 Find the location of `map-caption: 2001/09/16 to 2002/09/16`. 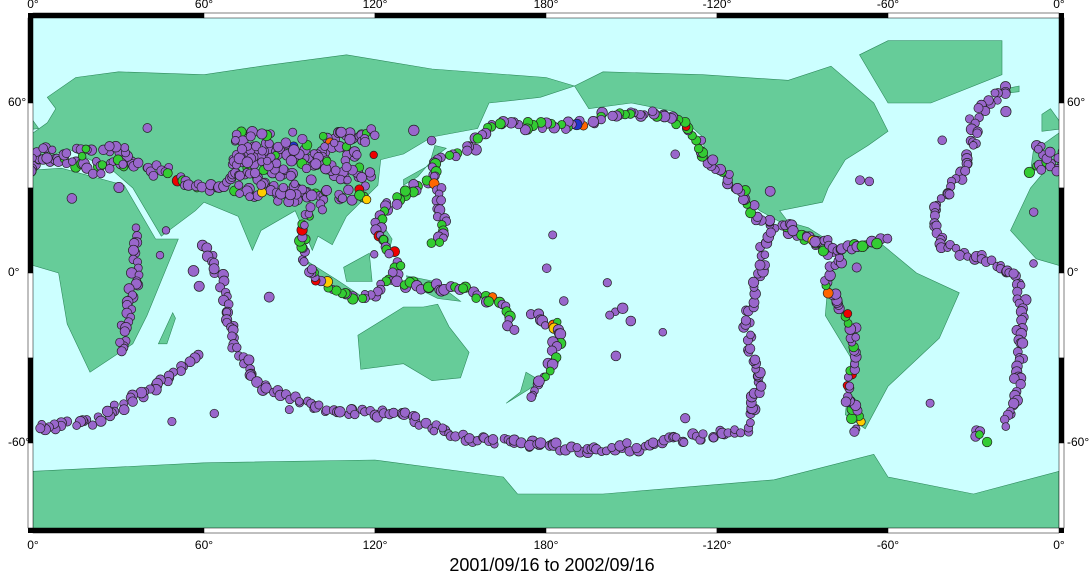

map-caption: 2001/09/16 to 2002/09/16 is located at coordinates (551, 565).